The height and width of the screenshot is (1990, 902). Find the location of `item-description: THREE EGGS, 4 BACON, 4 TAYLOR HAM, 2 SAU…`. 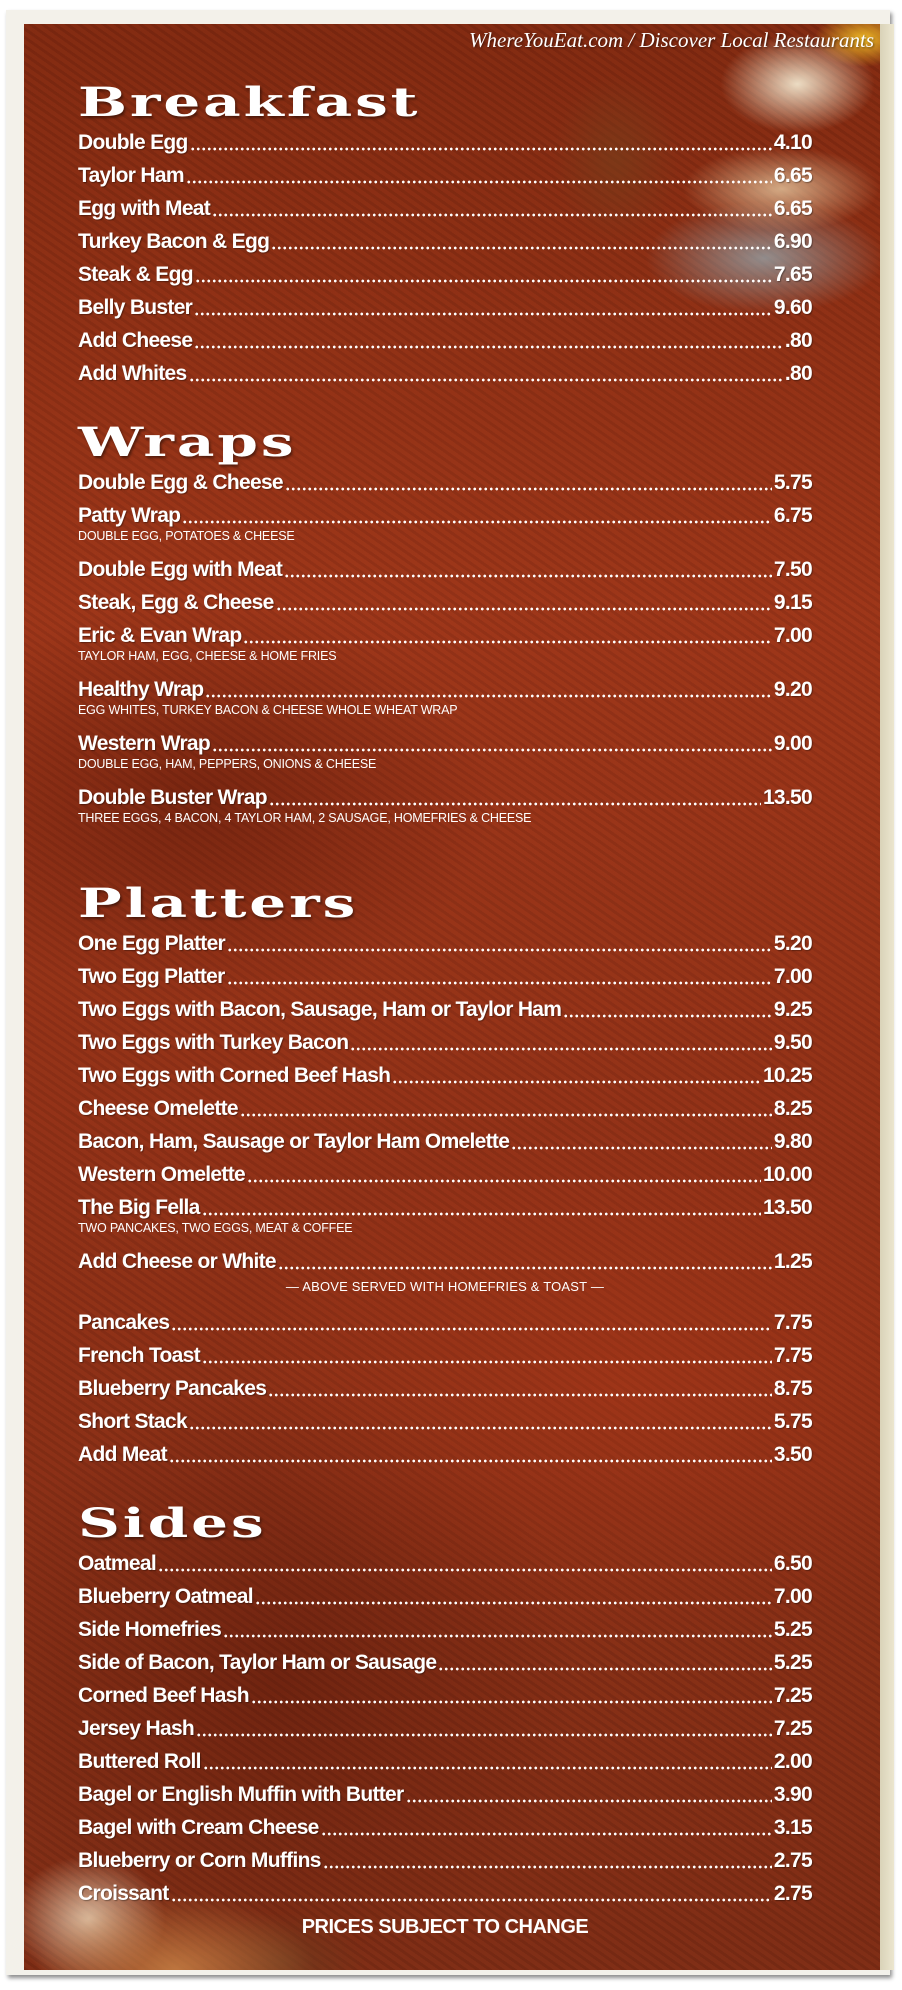

item-description: THREE EGGS, 4 BACON, 4 TAYLOR HAM, 2 SAU… is located at coordinates (305, 818).